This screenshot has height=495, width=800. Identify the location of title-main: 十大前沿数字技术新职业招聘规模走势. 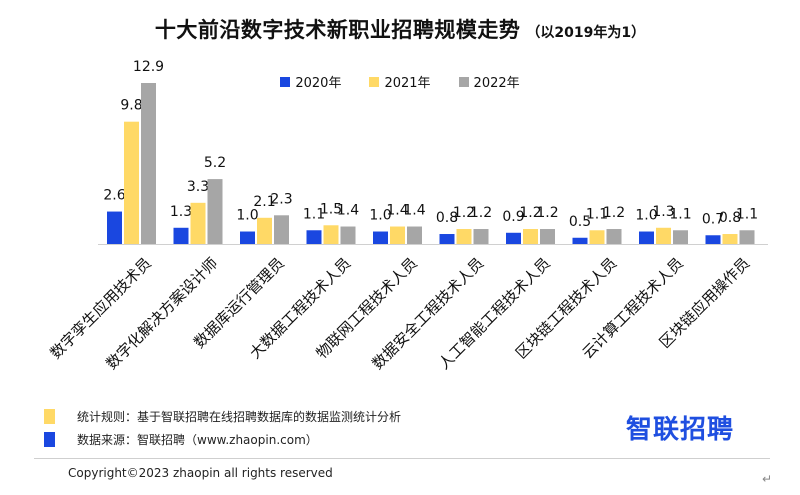
(337, 30).